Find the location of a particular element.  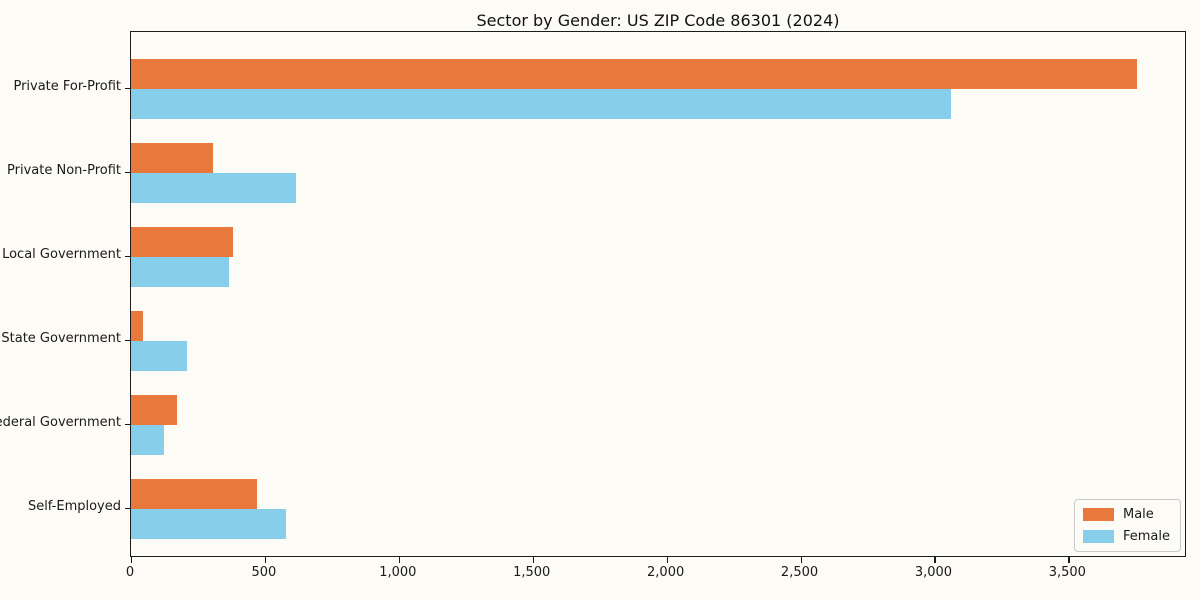

legend: Male Female is located at coordinates (1127, 525).